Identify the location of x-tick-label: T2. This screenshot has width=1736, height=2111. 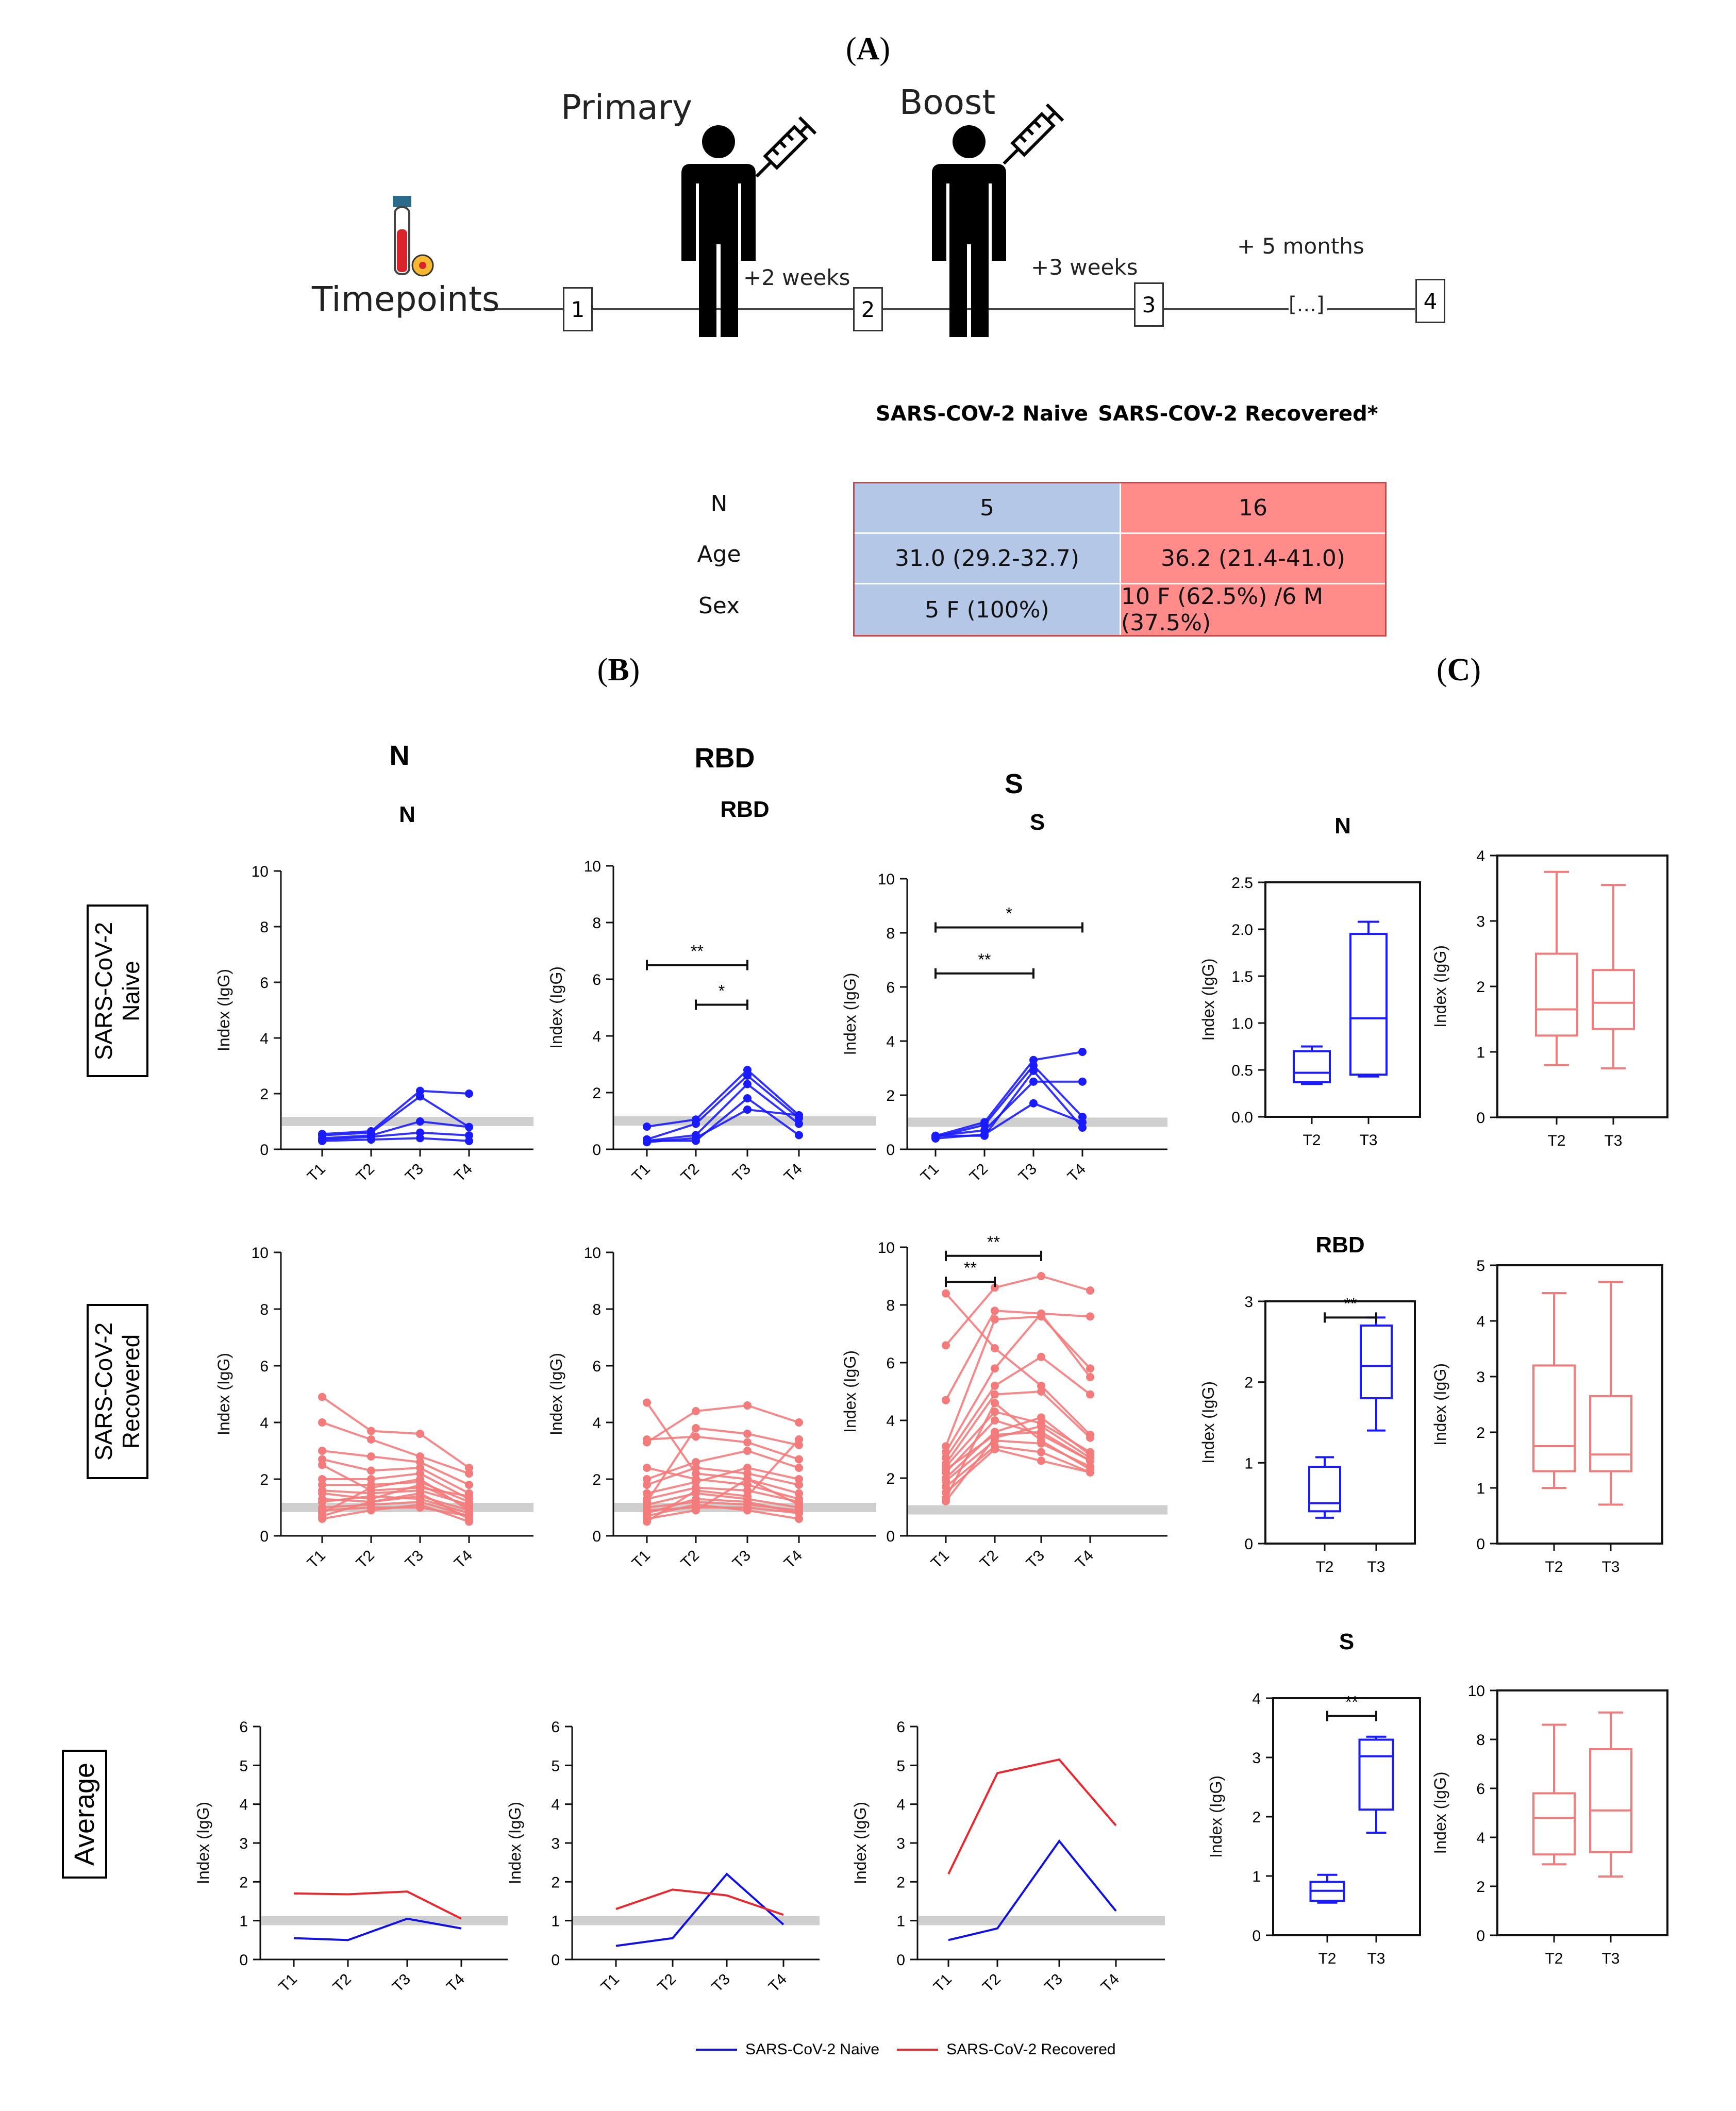
(1554, 1958).